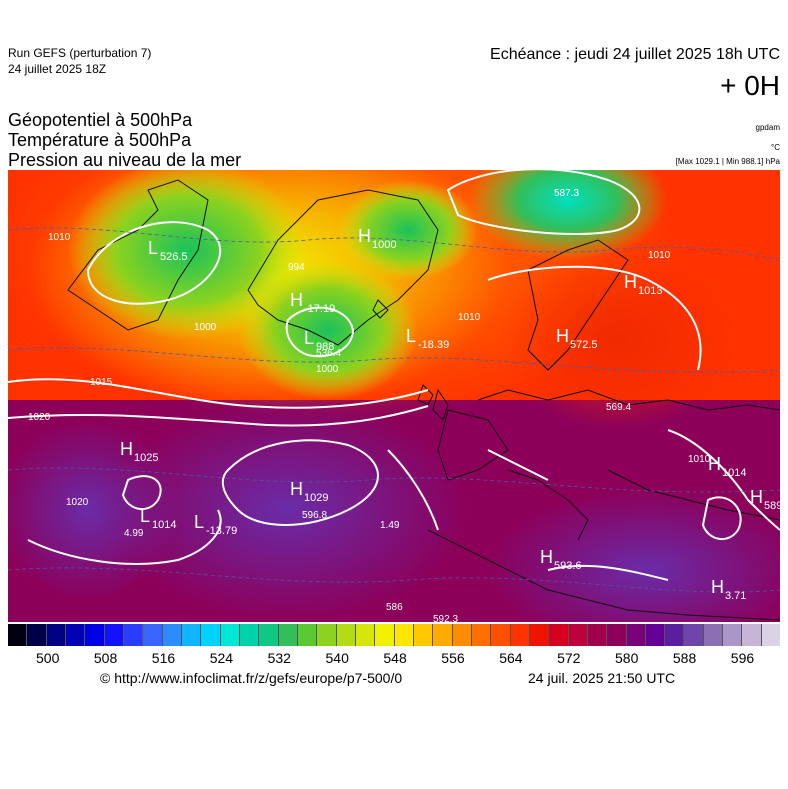 Image resolution: width=788 pixels, height=789 pixels. I want to click on generated-time: 24 juil. 2025 21:50 UTC, so click(602, 678).